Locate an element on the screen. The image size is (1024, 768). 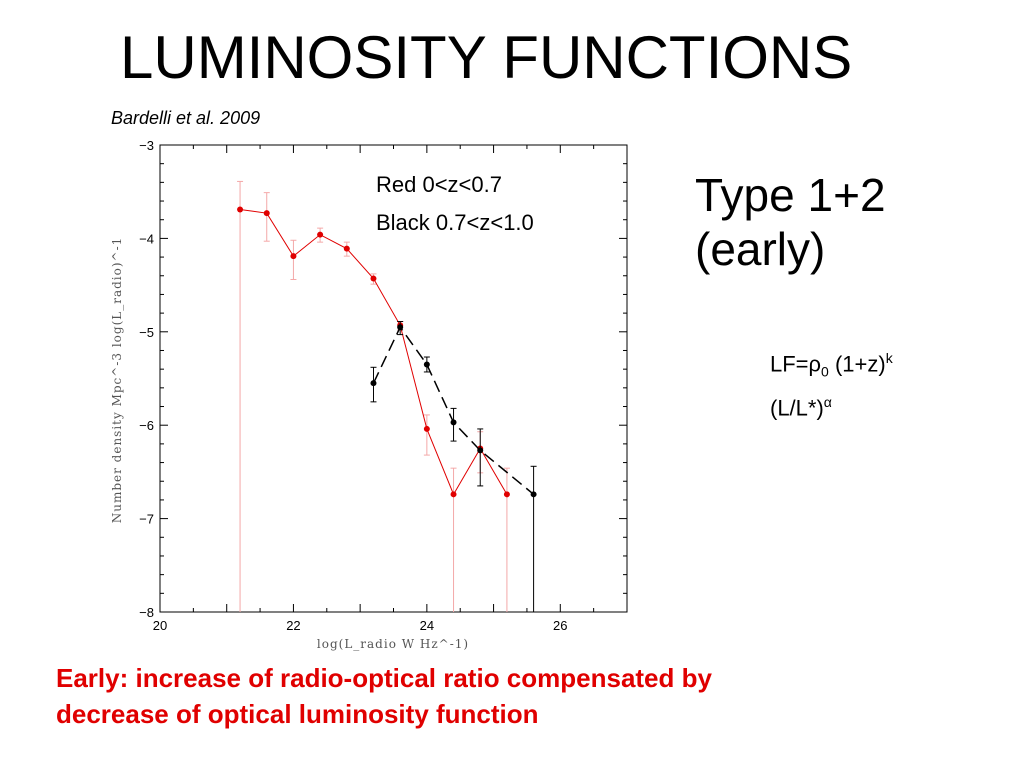
formula-lf-prefix: LF= is located at coordinates (789, 364).